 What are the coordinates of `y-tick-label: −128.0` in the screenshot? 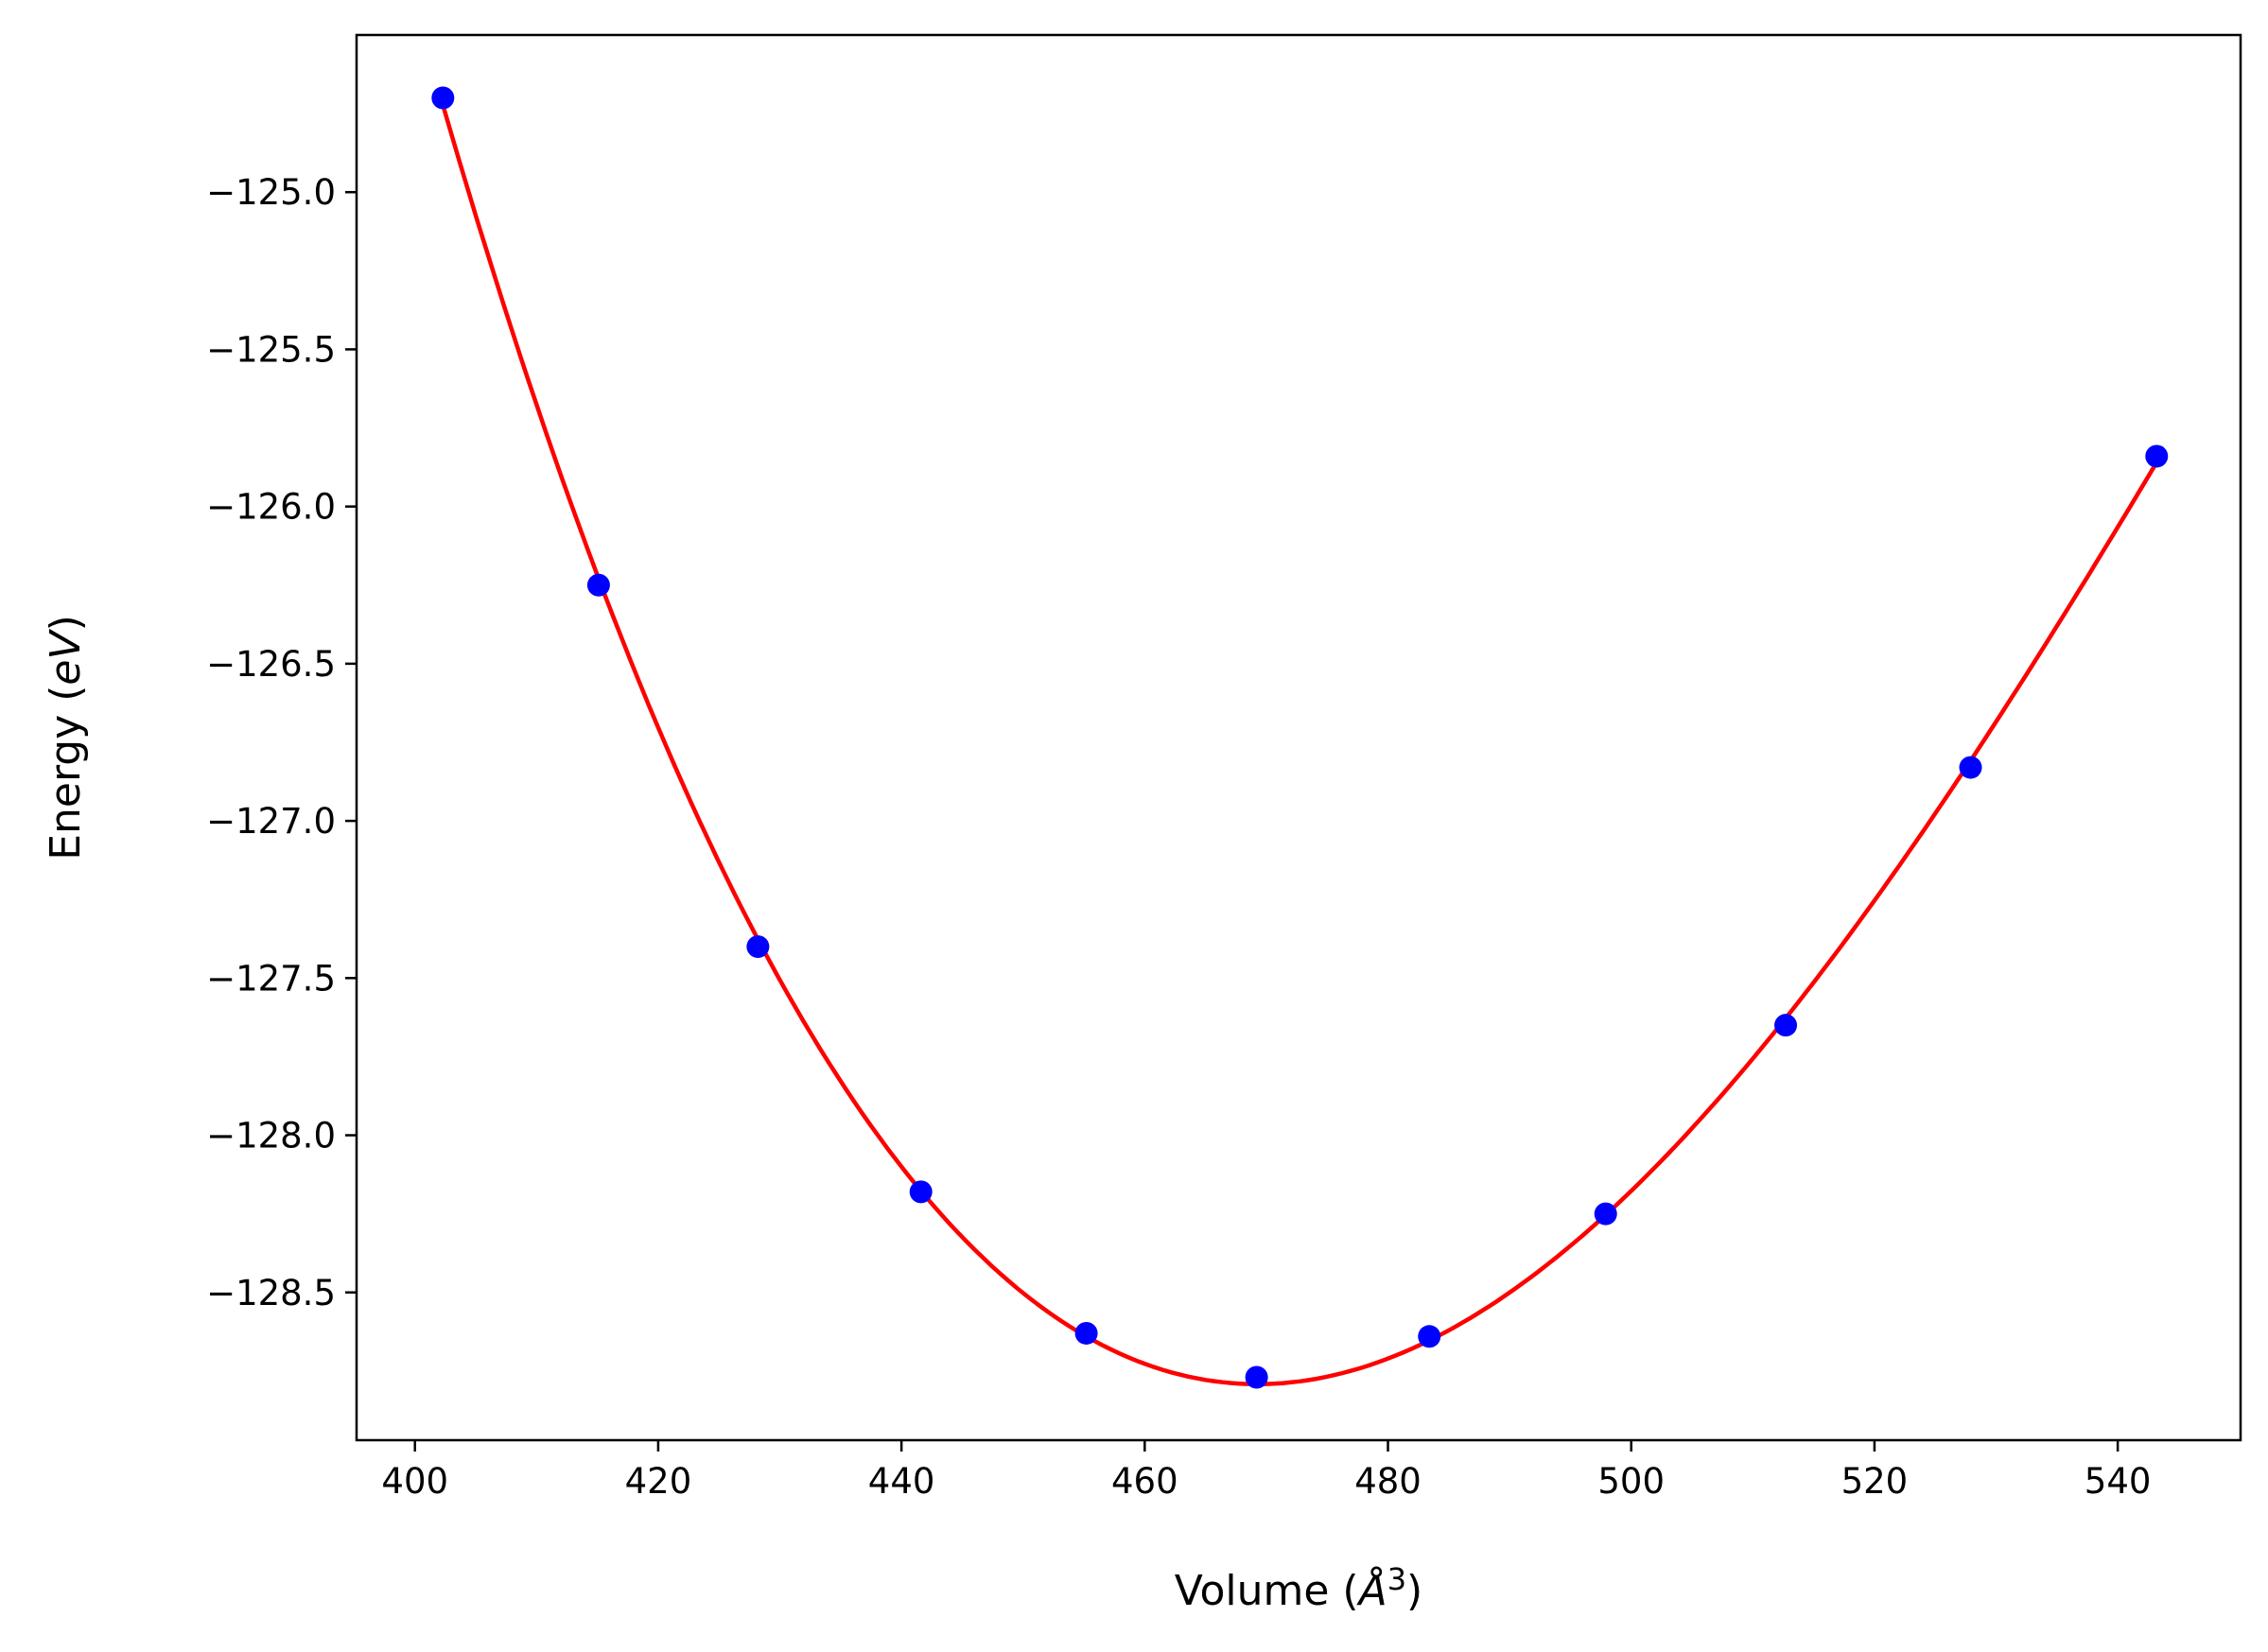 It's located at (271, 1136).